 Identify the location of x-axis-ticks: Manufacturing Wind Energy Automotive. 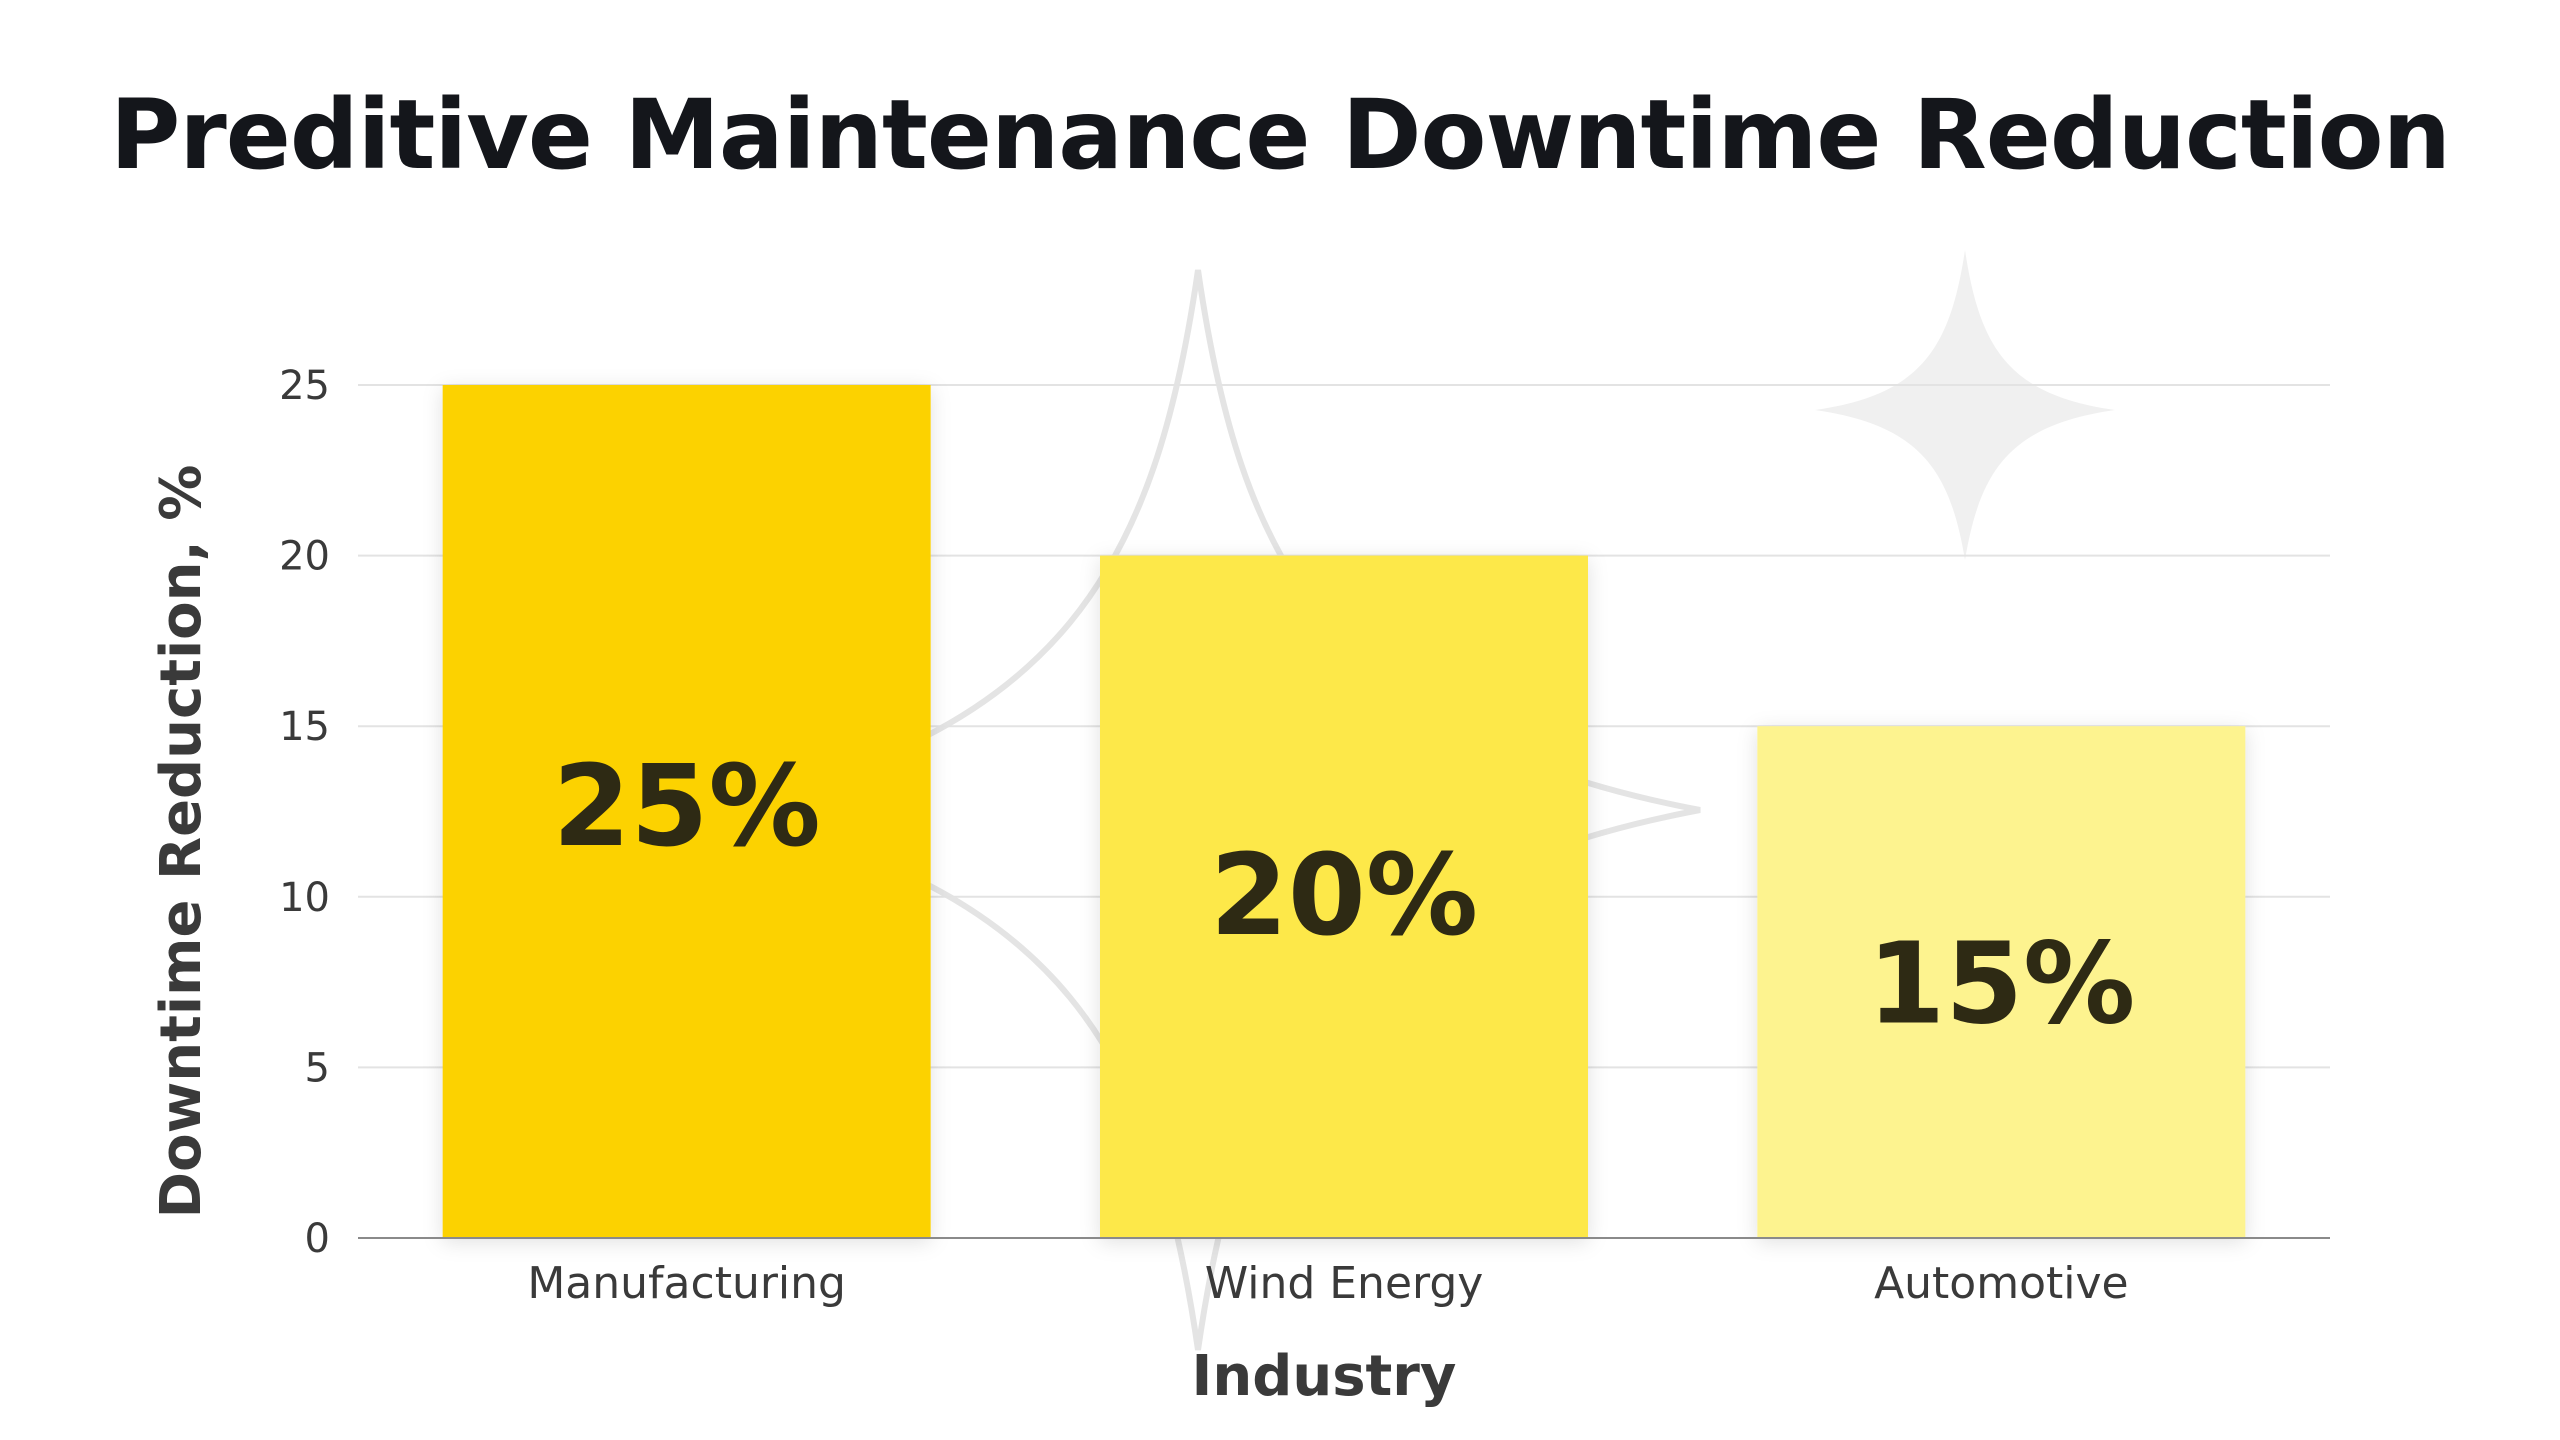
(1327, 1283).